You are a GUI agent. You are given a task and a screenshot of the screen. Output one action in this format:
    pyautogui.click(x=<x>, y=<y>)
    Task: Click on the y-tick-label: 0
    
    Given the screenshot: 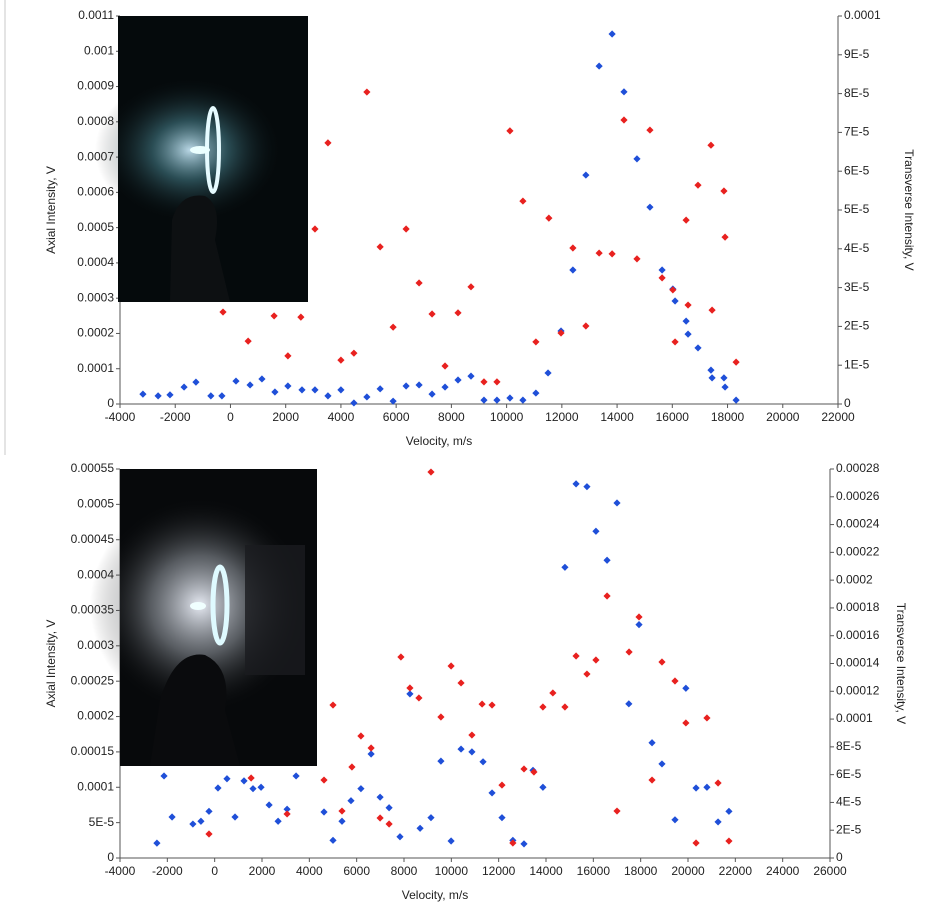 What is the action you would take?
    pyautogui.click(x=110, y=857)
    